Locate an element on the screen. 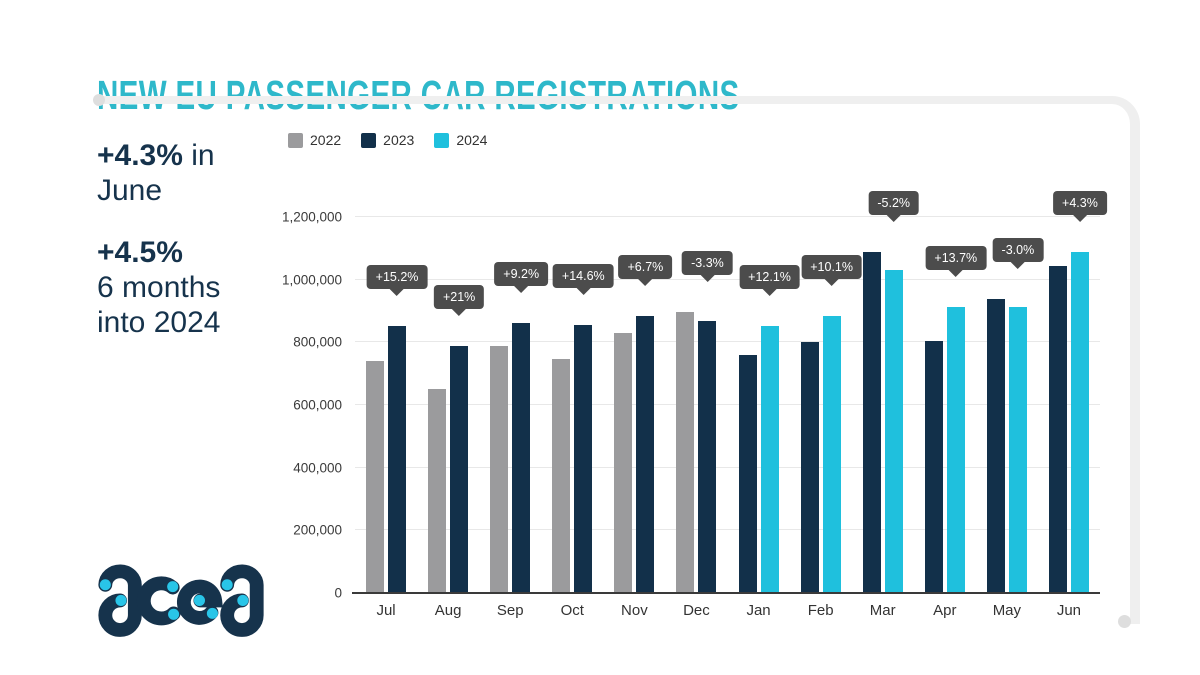 Image resolution: width=1200 pixels, height=675 pixels. bar-2022-jul is located at coordinates (375, 477).